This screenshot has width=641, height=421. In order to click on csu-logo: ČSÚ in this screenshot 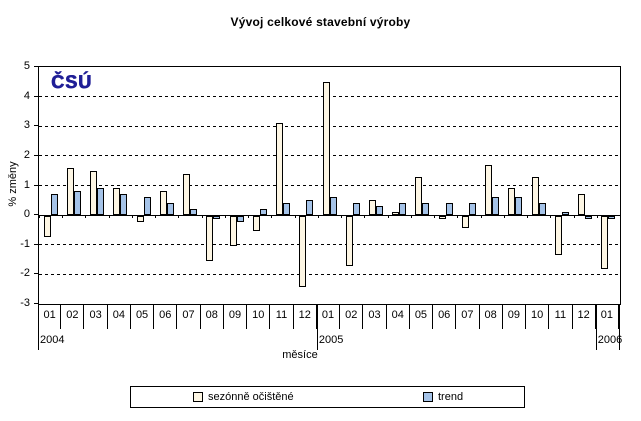, I will do `click(72, 82)`.